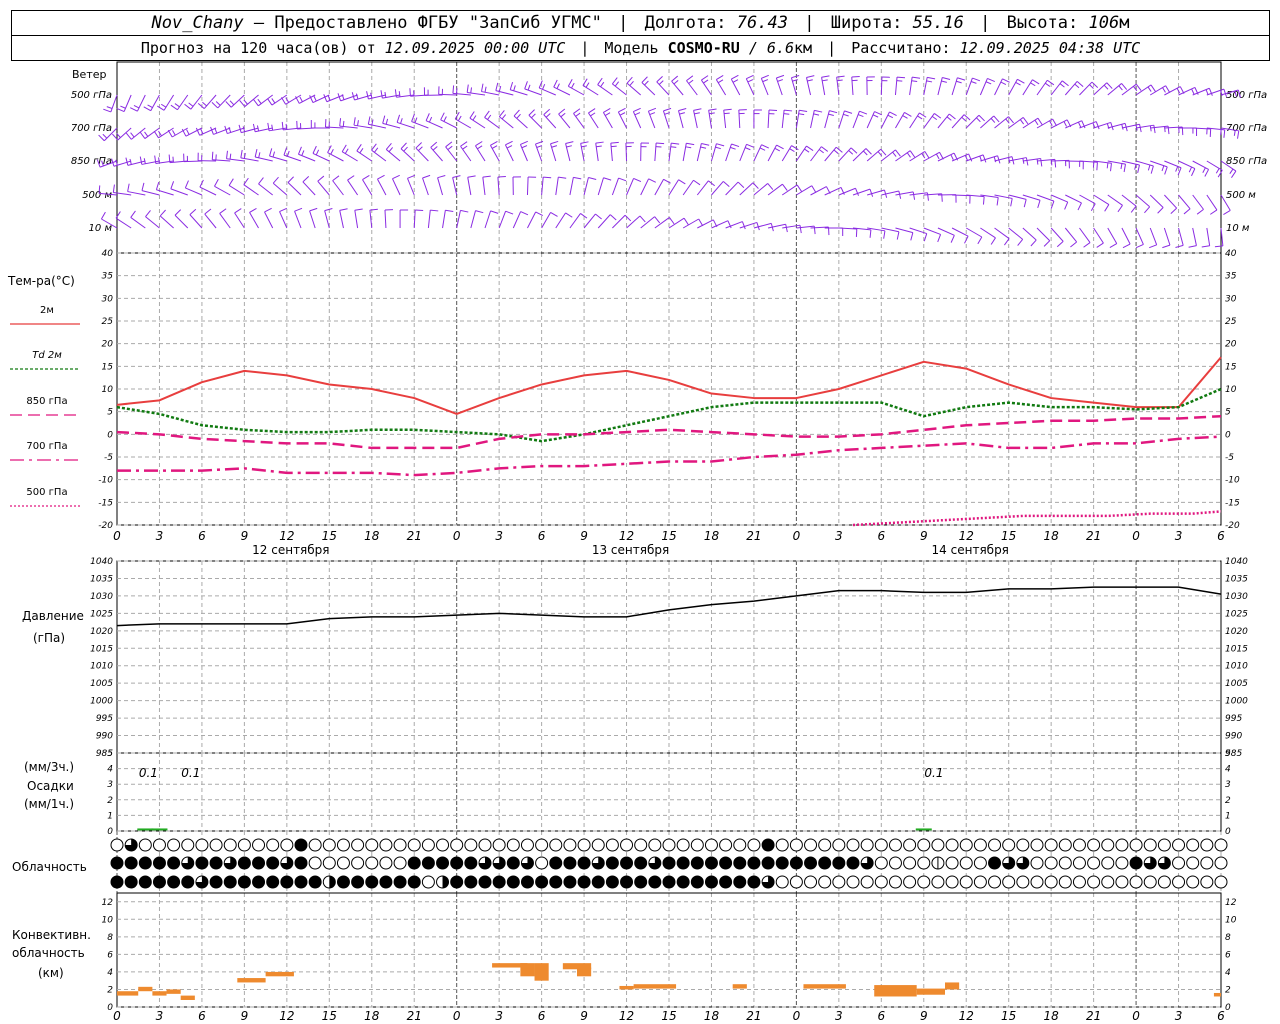 Image resolution: width=1280 pixels, height=1024 pixels. I want to click on temp-hour-label: 21, so click(753, 536).